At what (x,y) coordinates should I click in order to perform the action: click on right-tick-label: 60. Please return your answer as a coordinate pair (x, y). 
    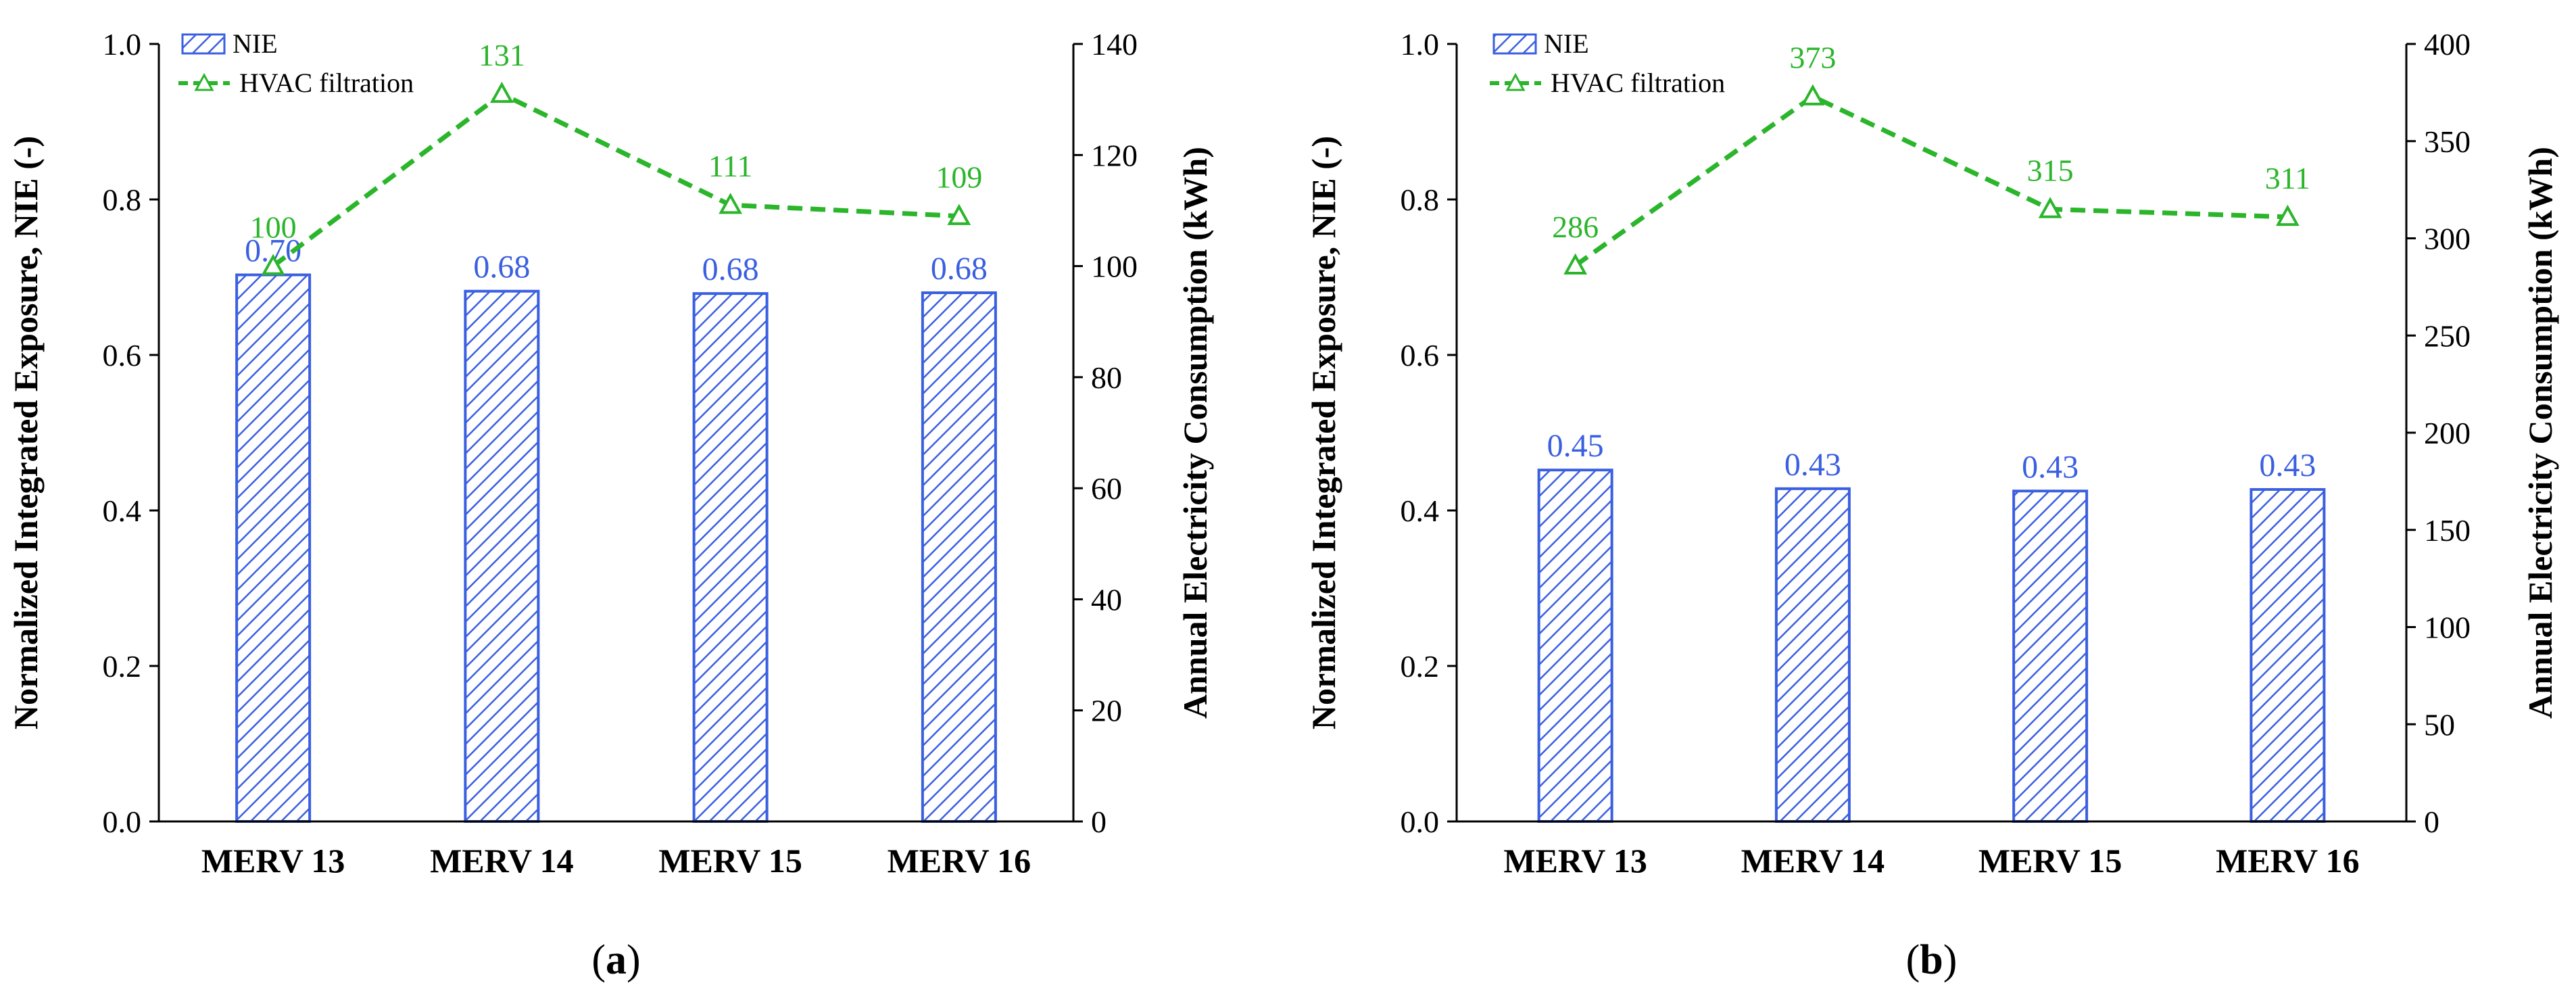
    Looking at the image, I should click on (1106, 488).